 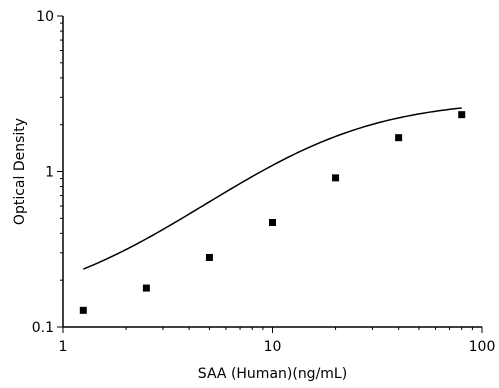 I want to click on x-tick-label: 1, so click(x=63, y=347).